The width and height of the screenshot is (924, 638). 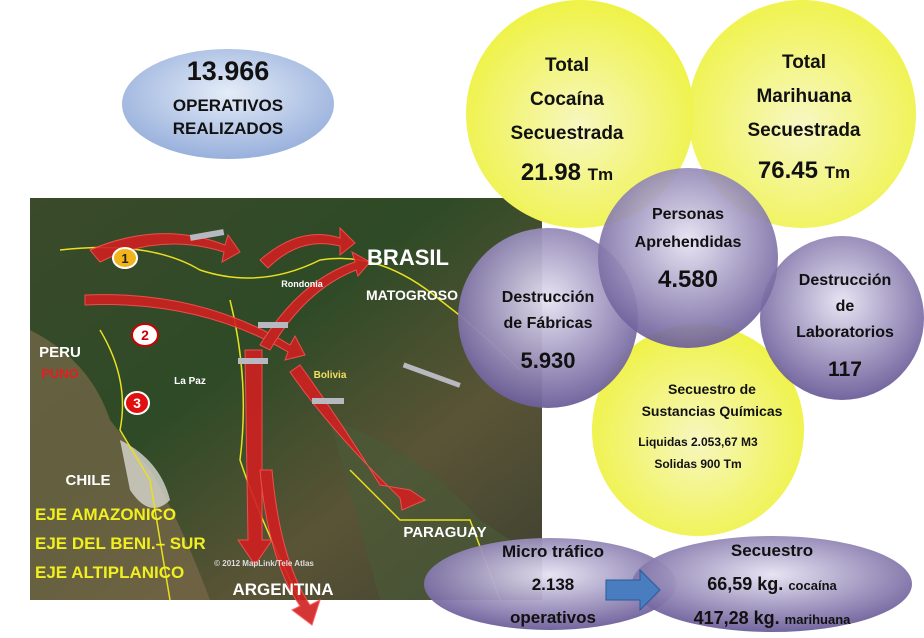 What do you see at coordinates (567, 99) in the screenshot?
I see `cocaina-line: Cocaína` at bounding box center [567, 99].